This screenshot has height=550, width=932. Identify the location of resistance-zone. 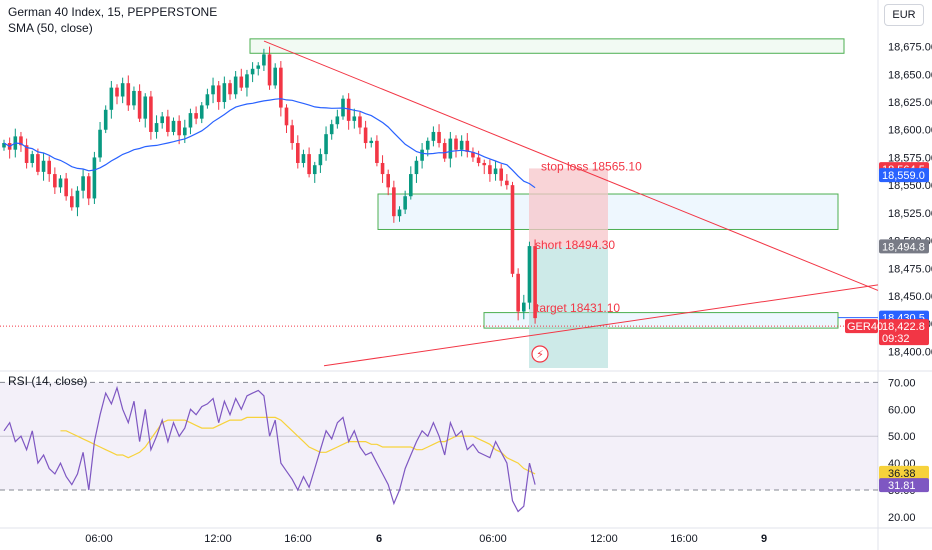
(547, 46).